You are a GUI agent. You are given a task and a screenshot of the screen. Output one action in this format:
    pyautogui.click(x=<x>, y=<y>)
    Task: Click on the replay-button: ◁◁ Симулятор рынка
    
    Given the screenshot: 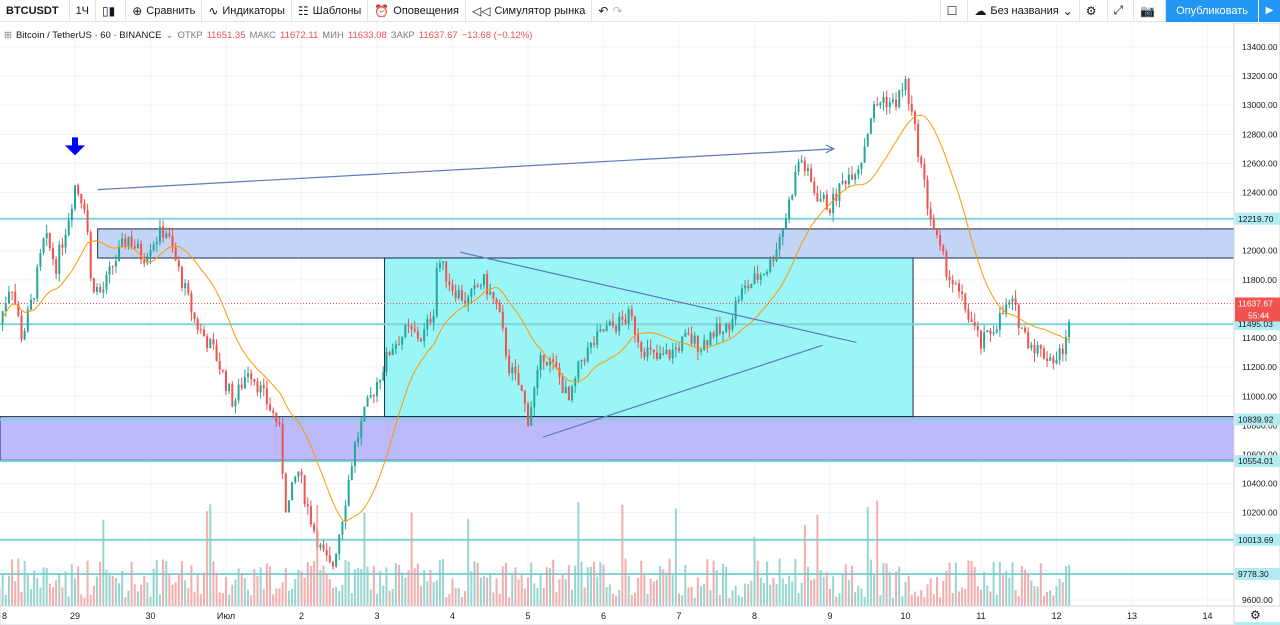 What is the action you would take?
    pyautogui.click(x=529, y=11)
    